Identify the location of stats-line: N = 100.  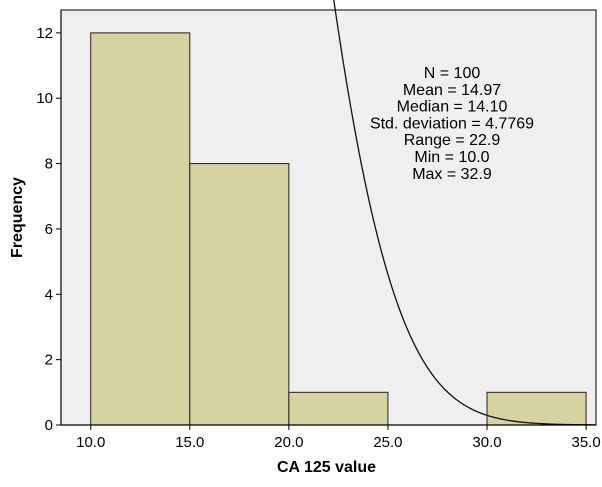
(452, 73).